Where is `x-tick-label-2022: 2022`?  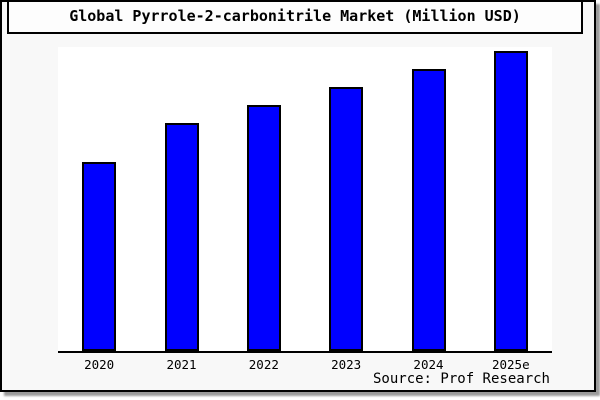 x-tick-label-2022: 2022 is located at coordinates (263, 364).